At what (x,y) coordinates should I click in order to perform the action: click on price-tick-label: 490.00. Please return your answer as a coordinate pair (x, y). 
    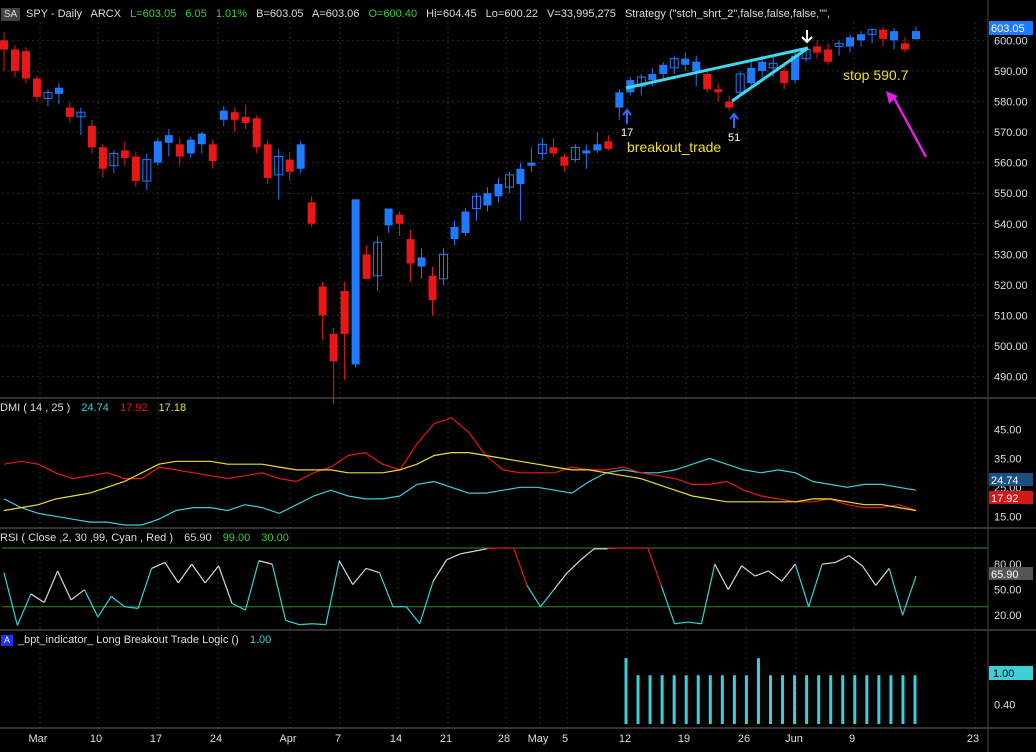
    Looking at the image, I should click on (1011, 378).